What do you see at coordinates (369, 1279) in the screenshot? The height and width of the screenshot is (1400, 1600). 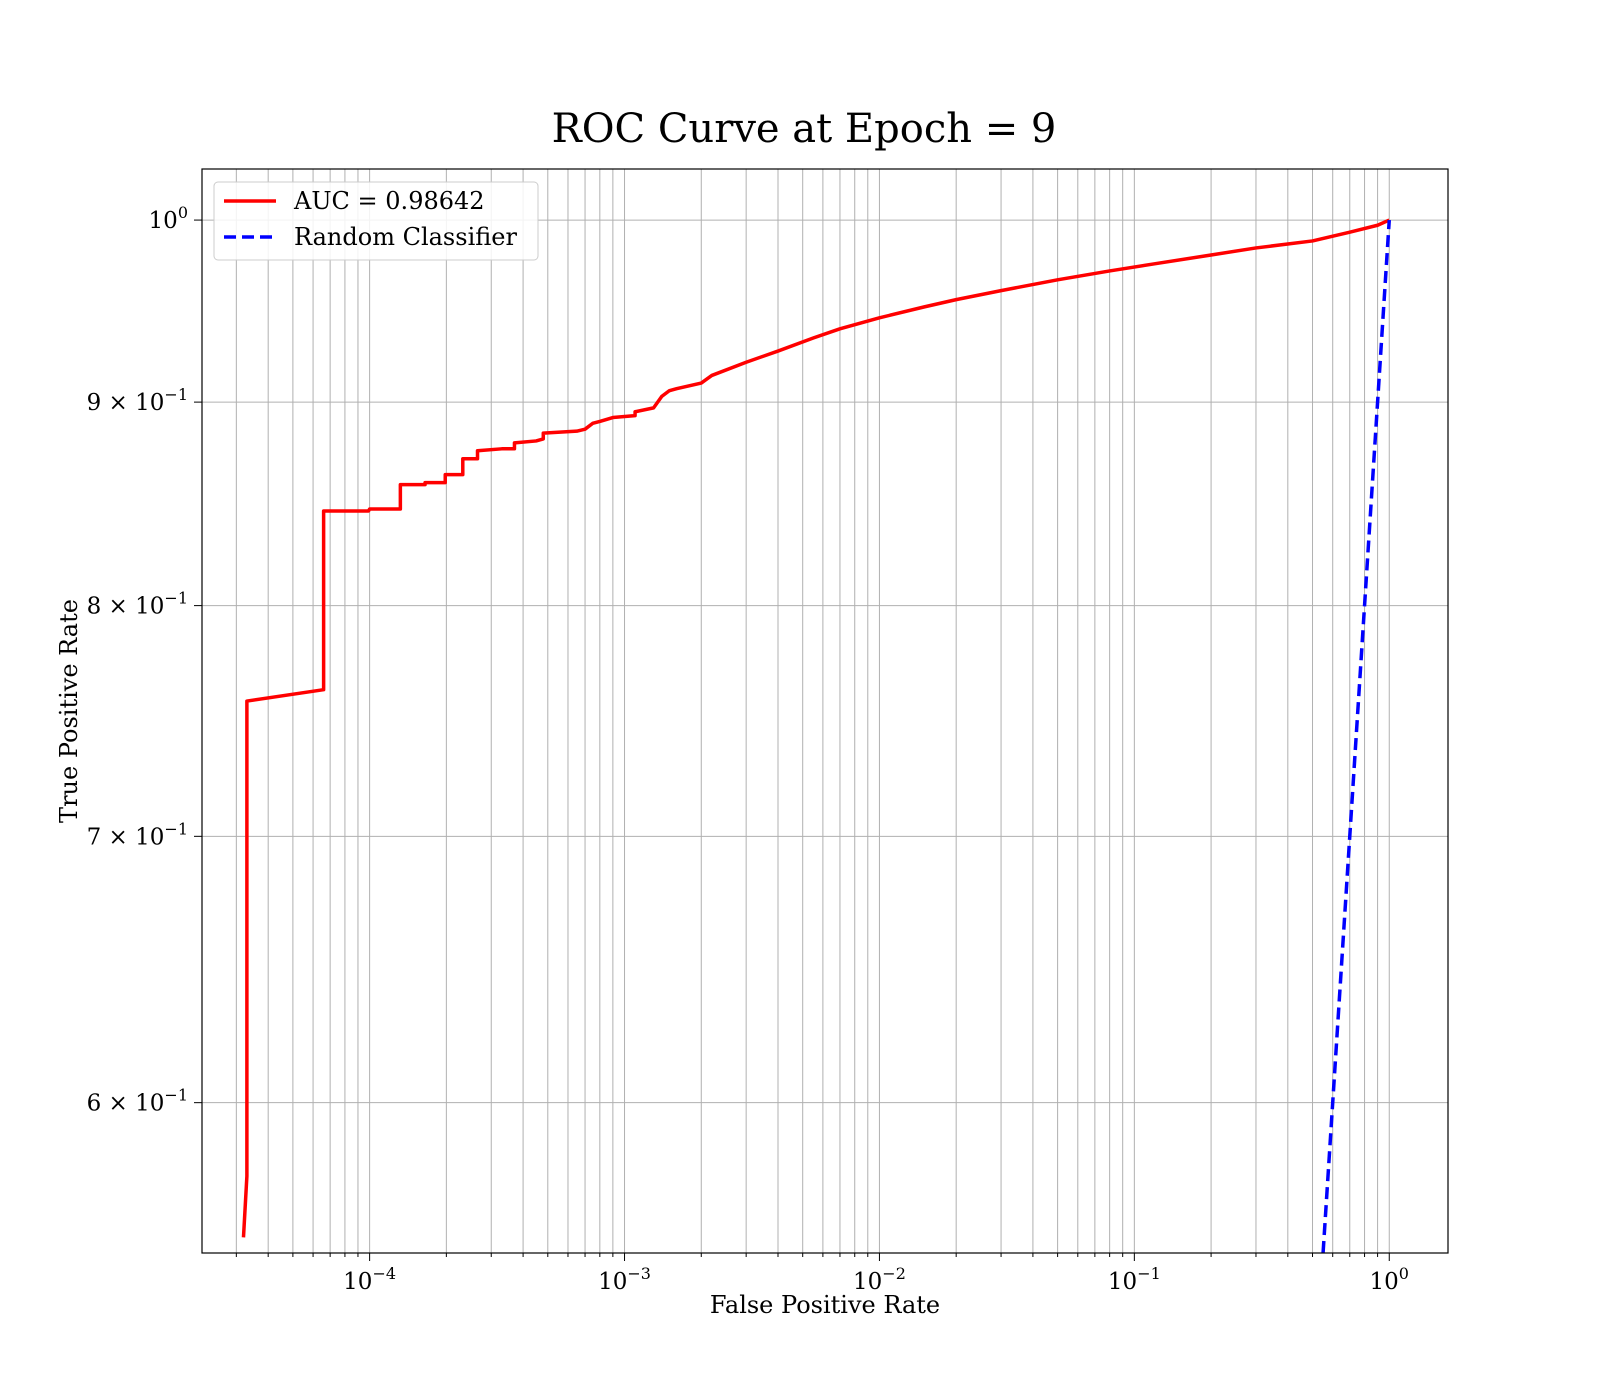 I see `x-tick-label: 10⁻⁴` at bounding box center [369, 1279].